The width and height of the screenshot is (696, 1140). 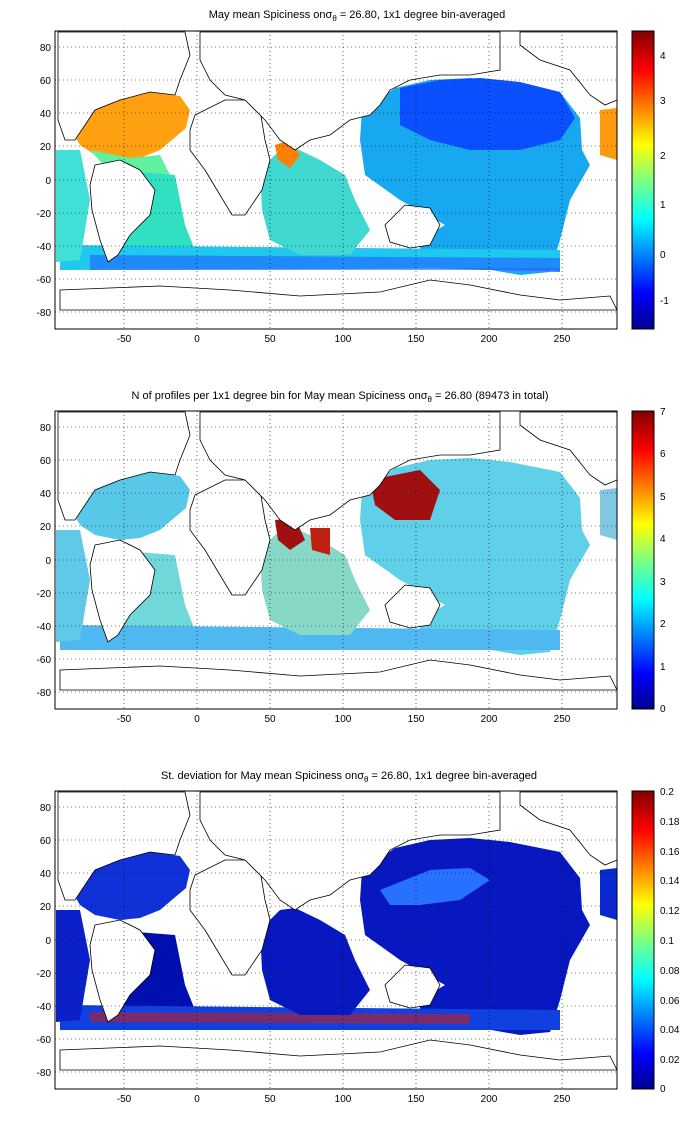 I want to click on ocean-field, so click(x=336, y=936).